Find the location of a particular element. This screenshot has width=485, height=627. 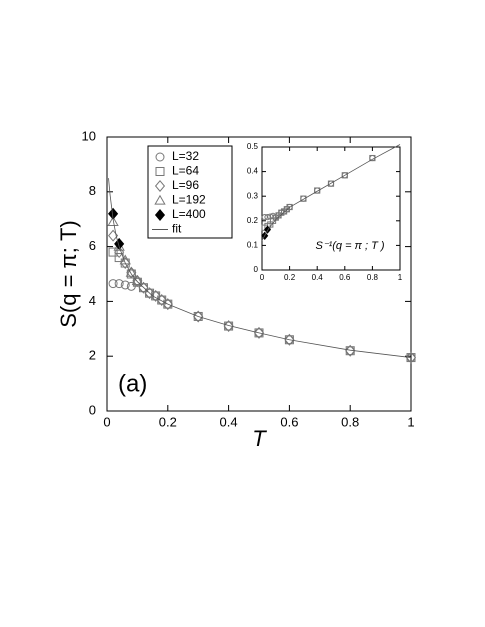

plot-frame is located at coordinates (331, 208).